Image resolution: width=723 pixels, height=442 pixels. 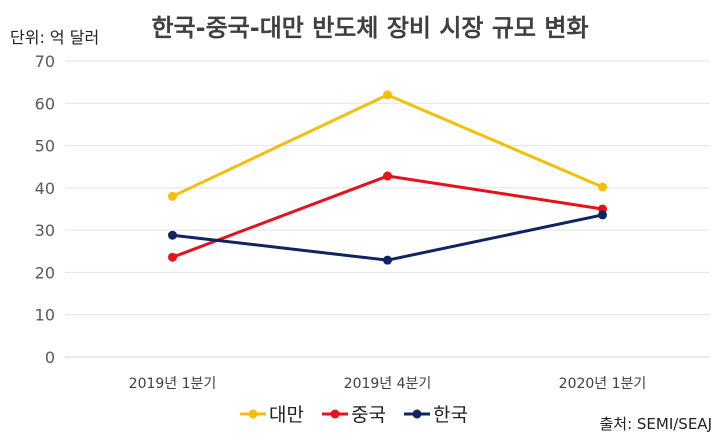 I want to click on x-tick-label: 2019년 1분기, so click(x=173, y=384).